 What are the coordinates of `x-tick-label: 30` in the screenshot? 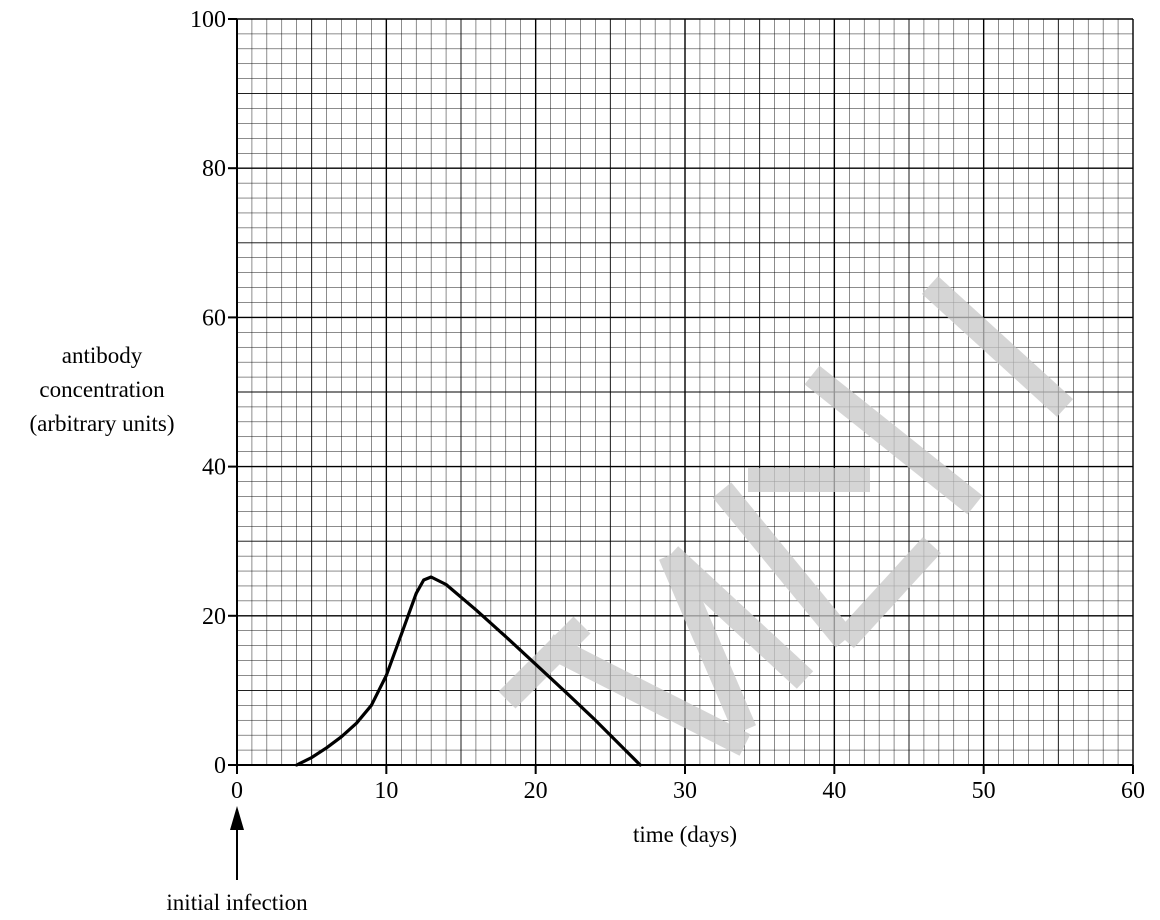 It's located at (685, 791).